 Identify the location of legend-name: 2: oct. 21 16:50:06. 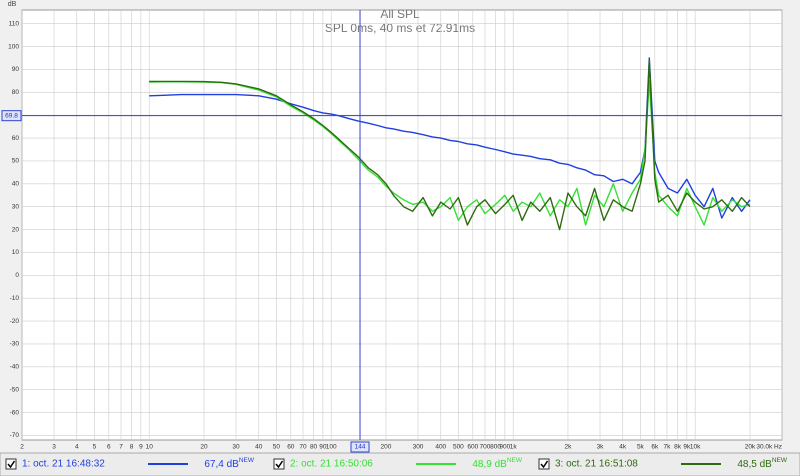
(331, 464).